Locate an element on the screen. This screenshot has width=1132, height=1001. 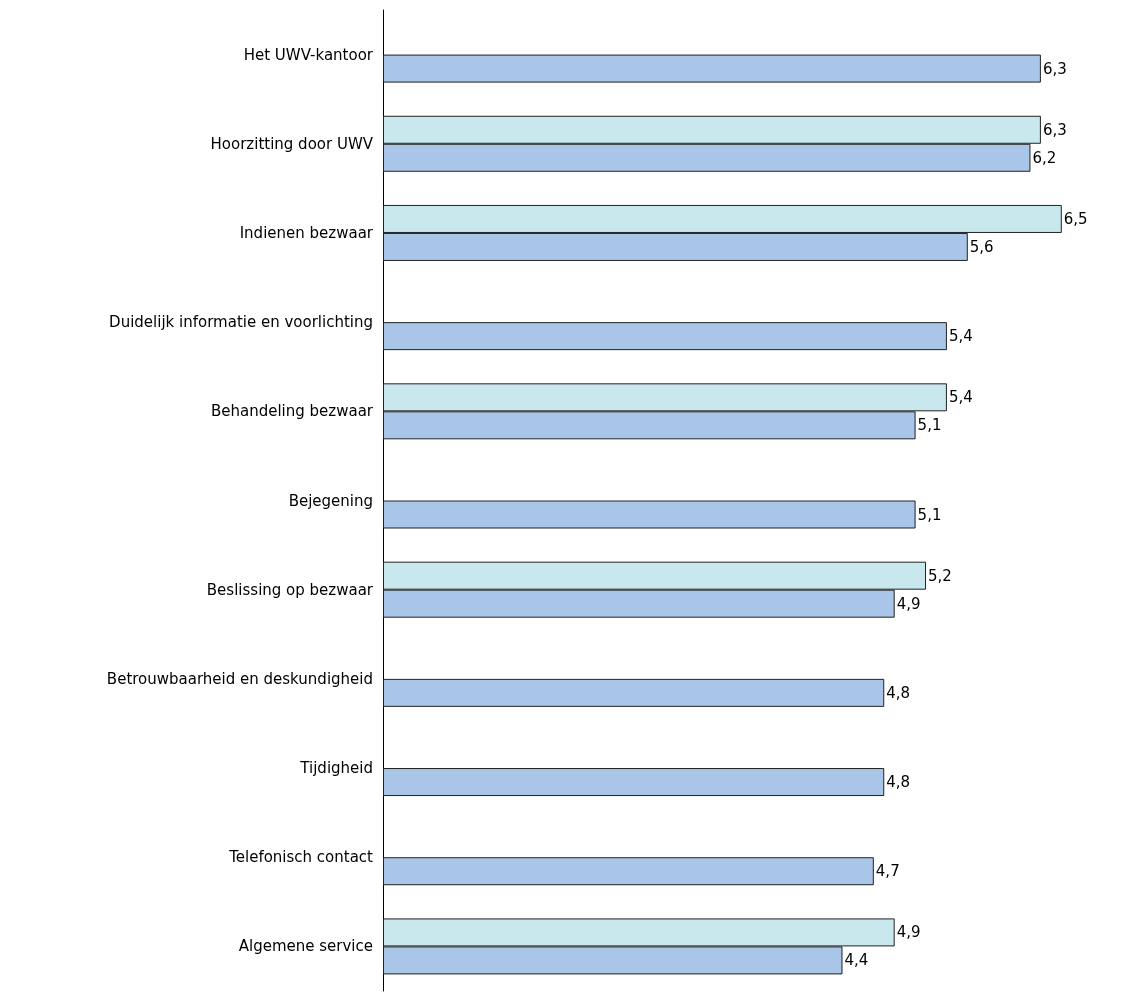
y-tick-label: Hoorzitting door UWV is located at coordinates (292, 143).